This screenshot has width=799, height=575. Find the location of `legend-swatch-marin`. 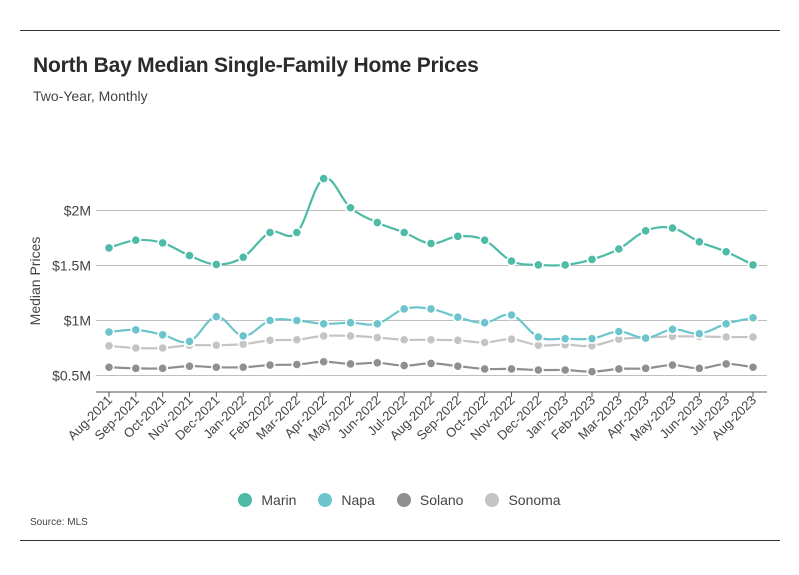

legend-swatch-marin is located at coordinates (245, 500).